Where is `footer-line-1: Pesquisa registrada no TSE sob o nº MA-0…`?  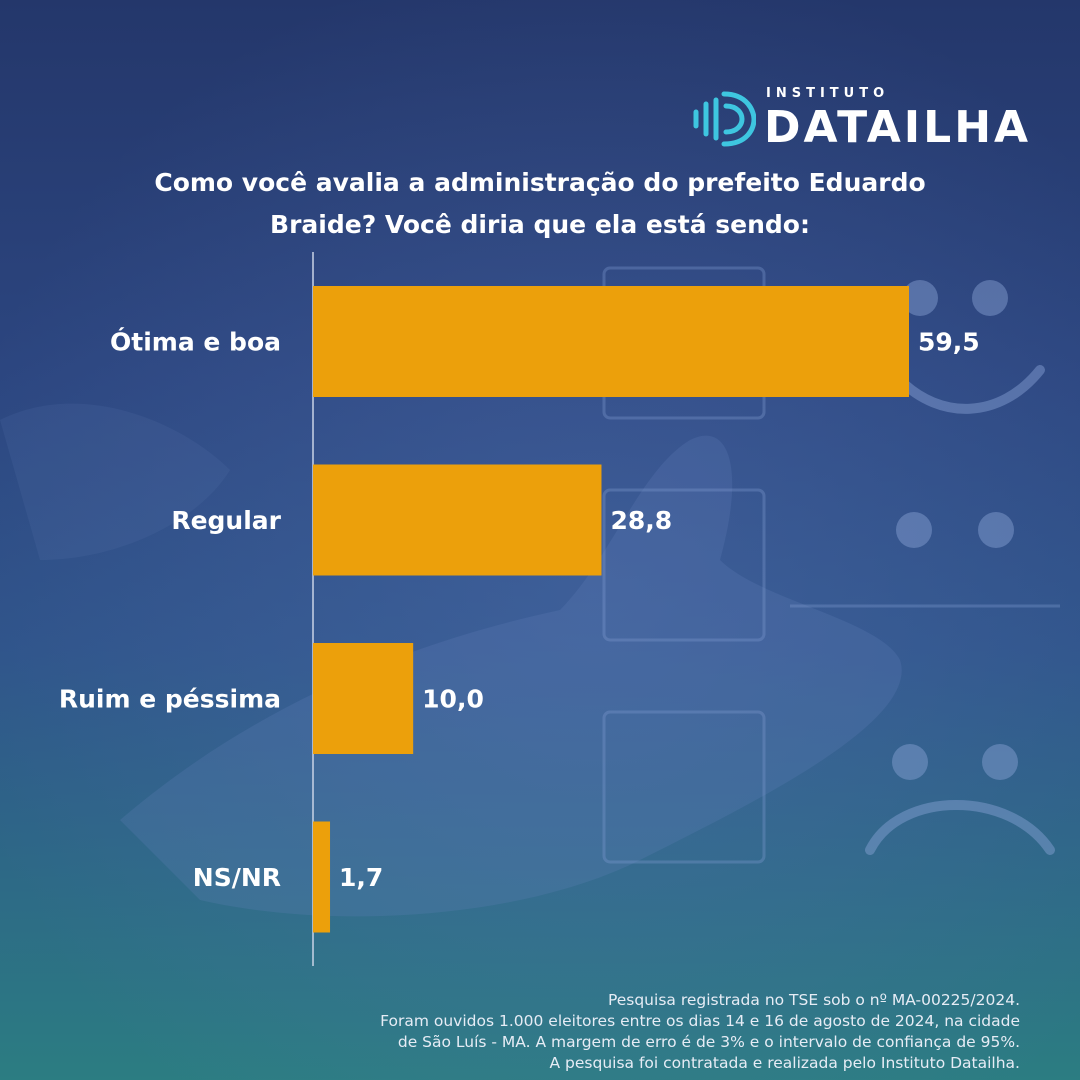
footer-line-1: Pesquisa registrada no TSE sob o nº MA-0… is located at coordinates (813, 1000).